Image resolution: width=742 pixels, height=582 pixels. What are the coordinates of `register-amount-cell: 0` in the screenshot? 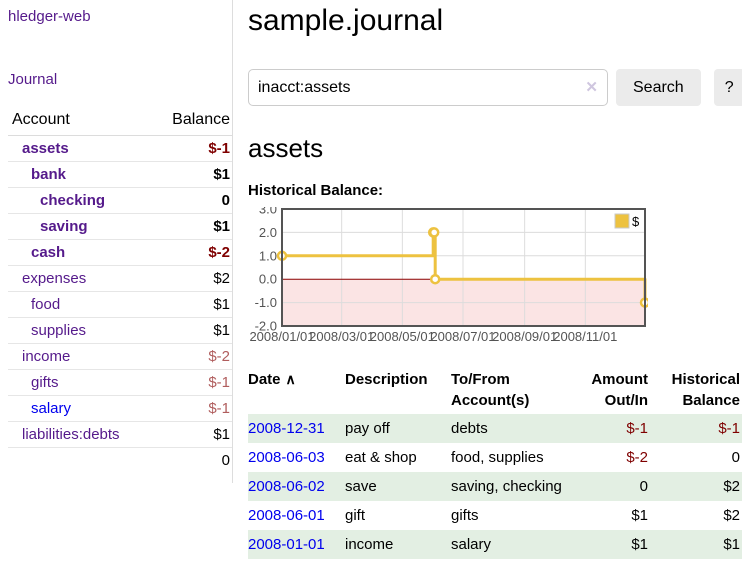 It's located at (643, 486).